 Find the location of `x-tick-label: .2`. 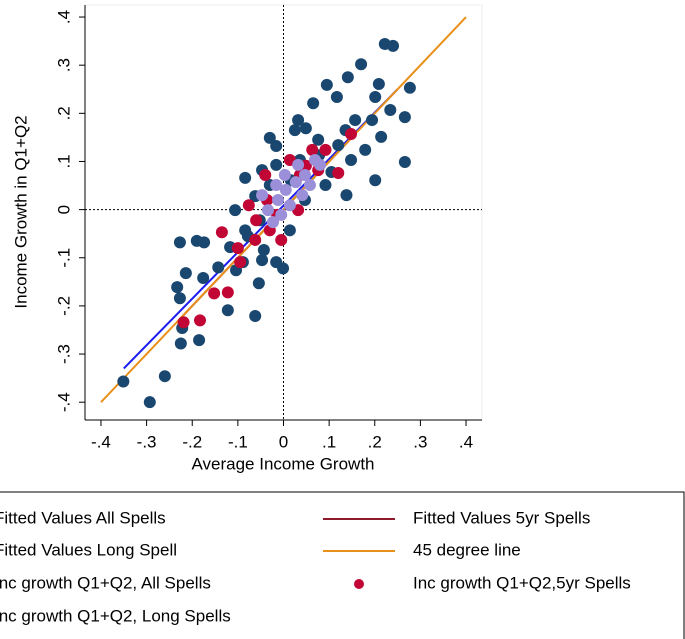

x-tick-label: .2 is located at coordinates (375, 441).